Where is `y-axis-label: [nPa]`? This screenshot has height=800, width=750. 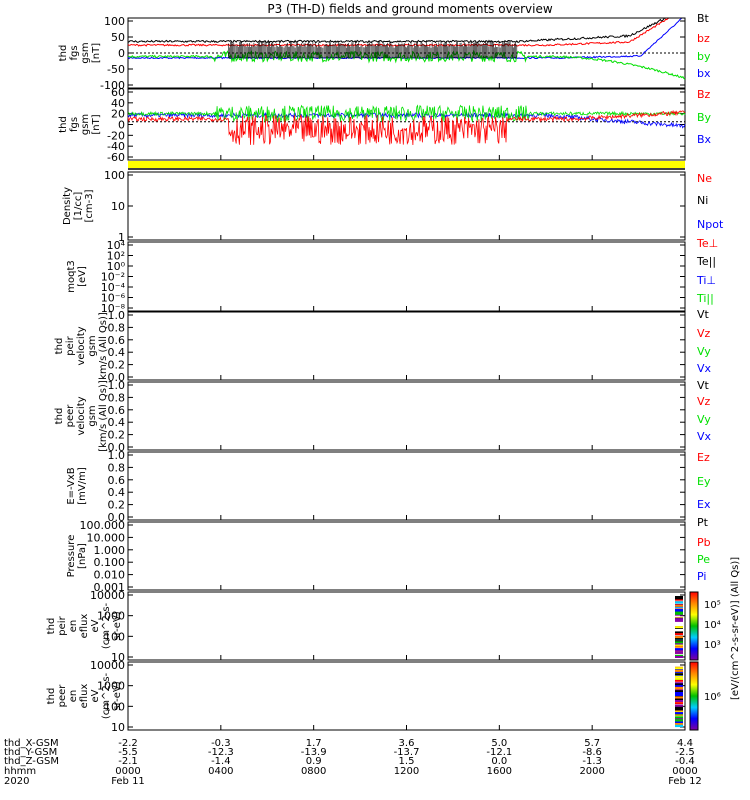
y-axis-label: [nPa] is located at coordinates (82, 556).